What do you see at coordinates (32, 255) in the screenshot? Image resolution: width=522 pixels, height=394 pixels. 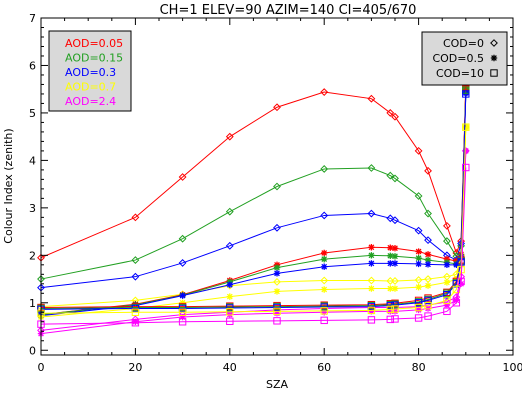 I see `y-tick-label: 2` at bounding box center [32, 255].